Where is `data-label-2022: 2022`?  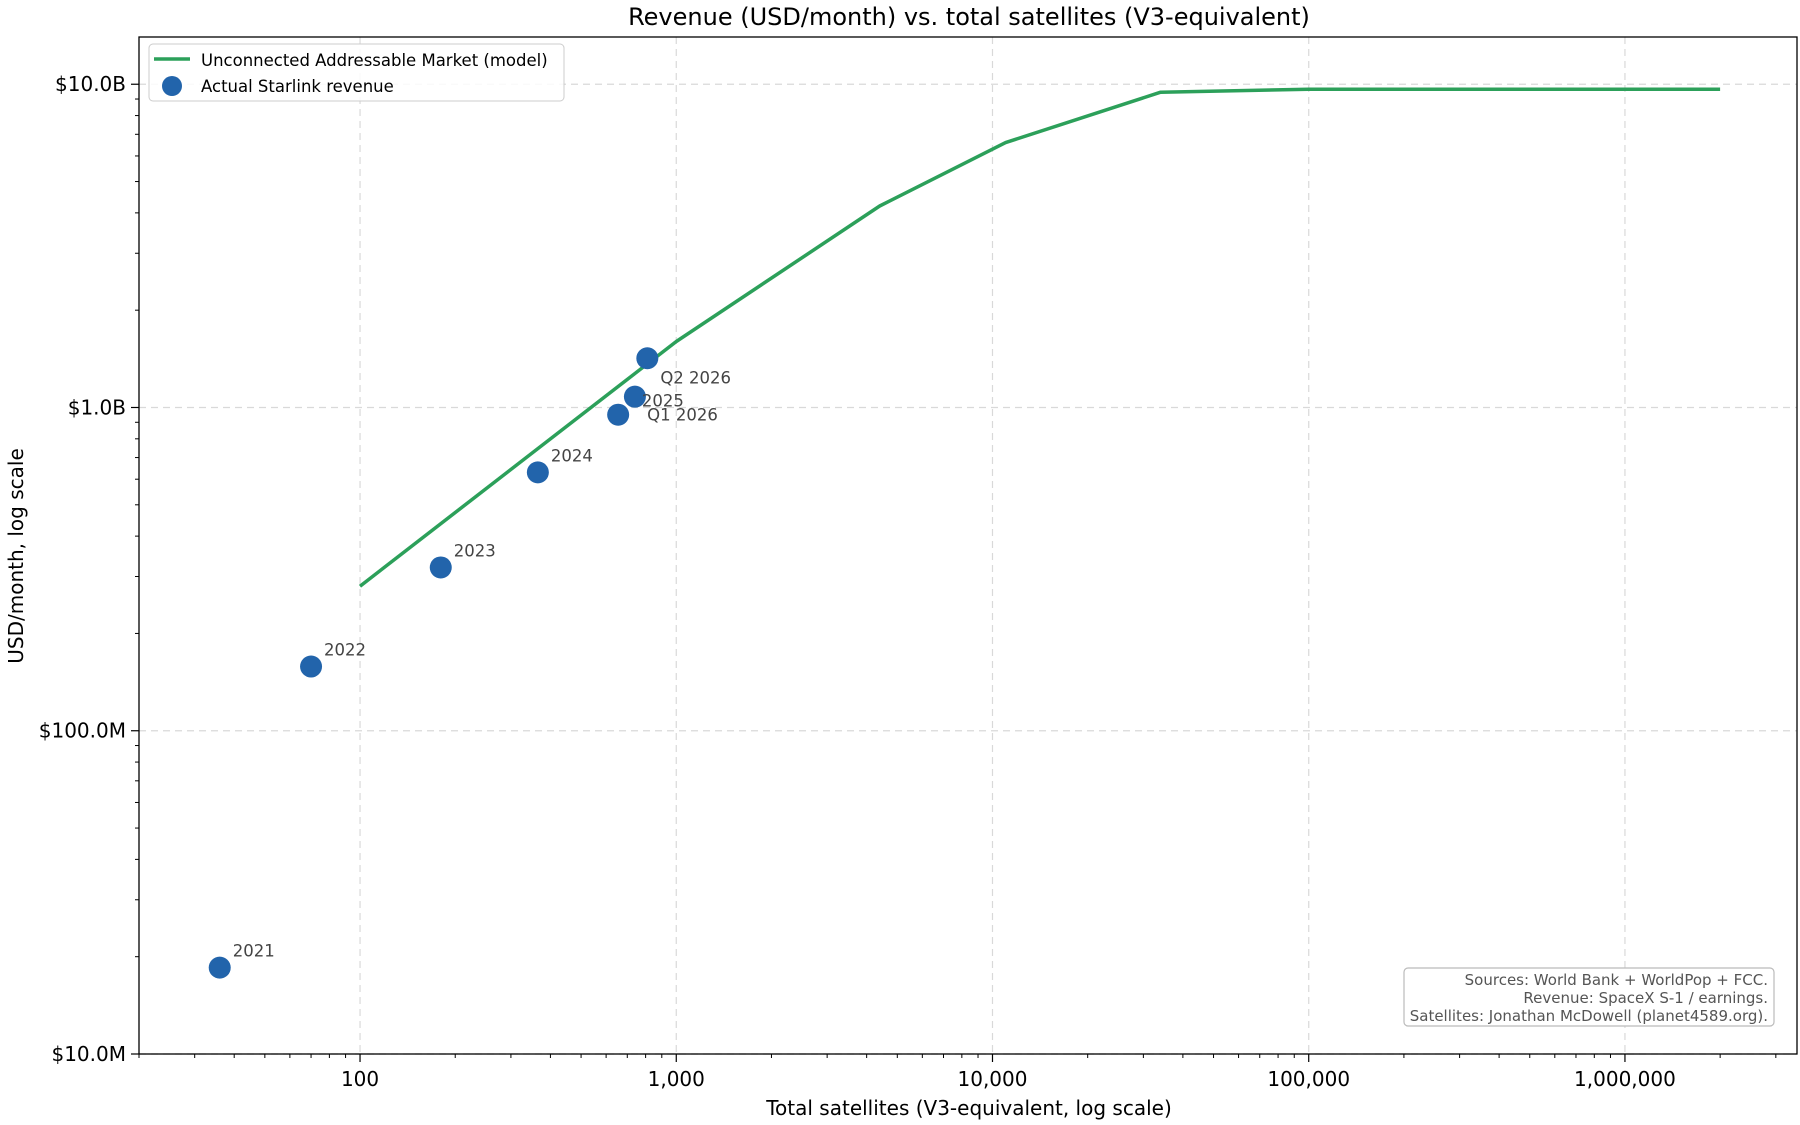
data-label-2022: 2022 is located at coordinates (345, 650).